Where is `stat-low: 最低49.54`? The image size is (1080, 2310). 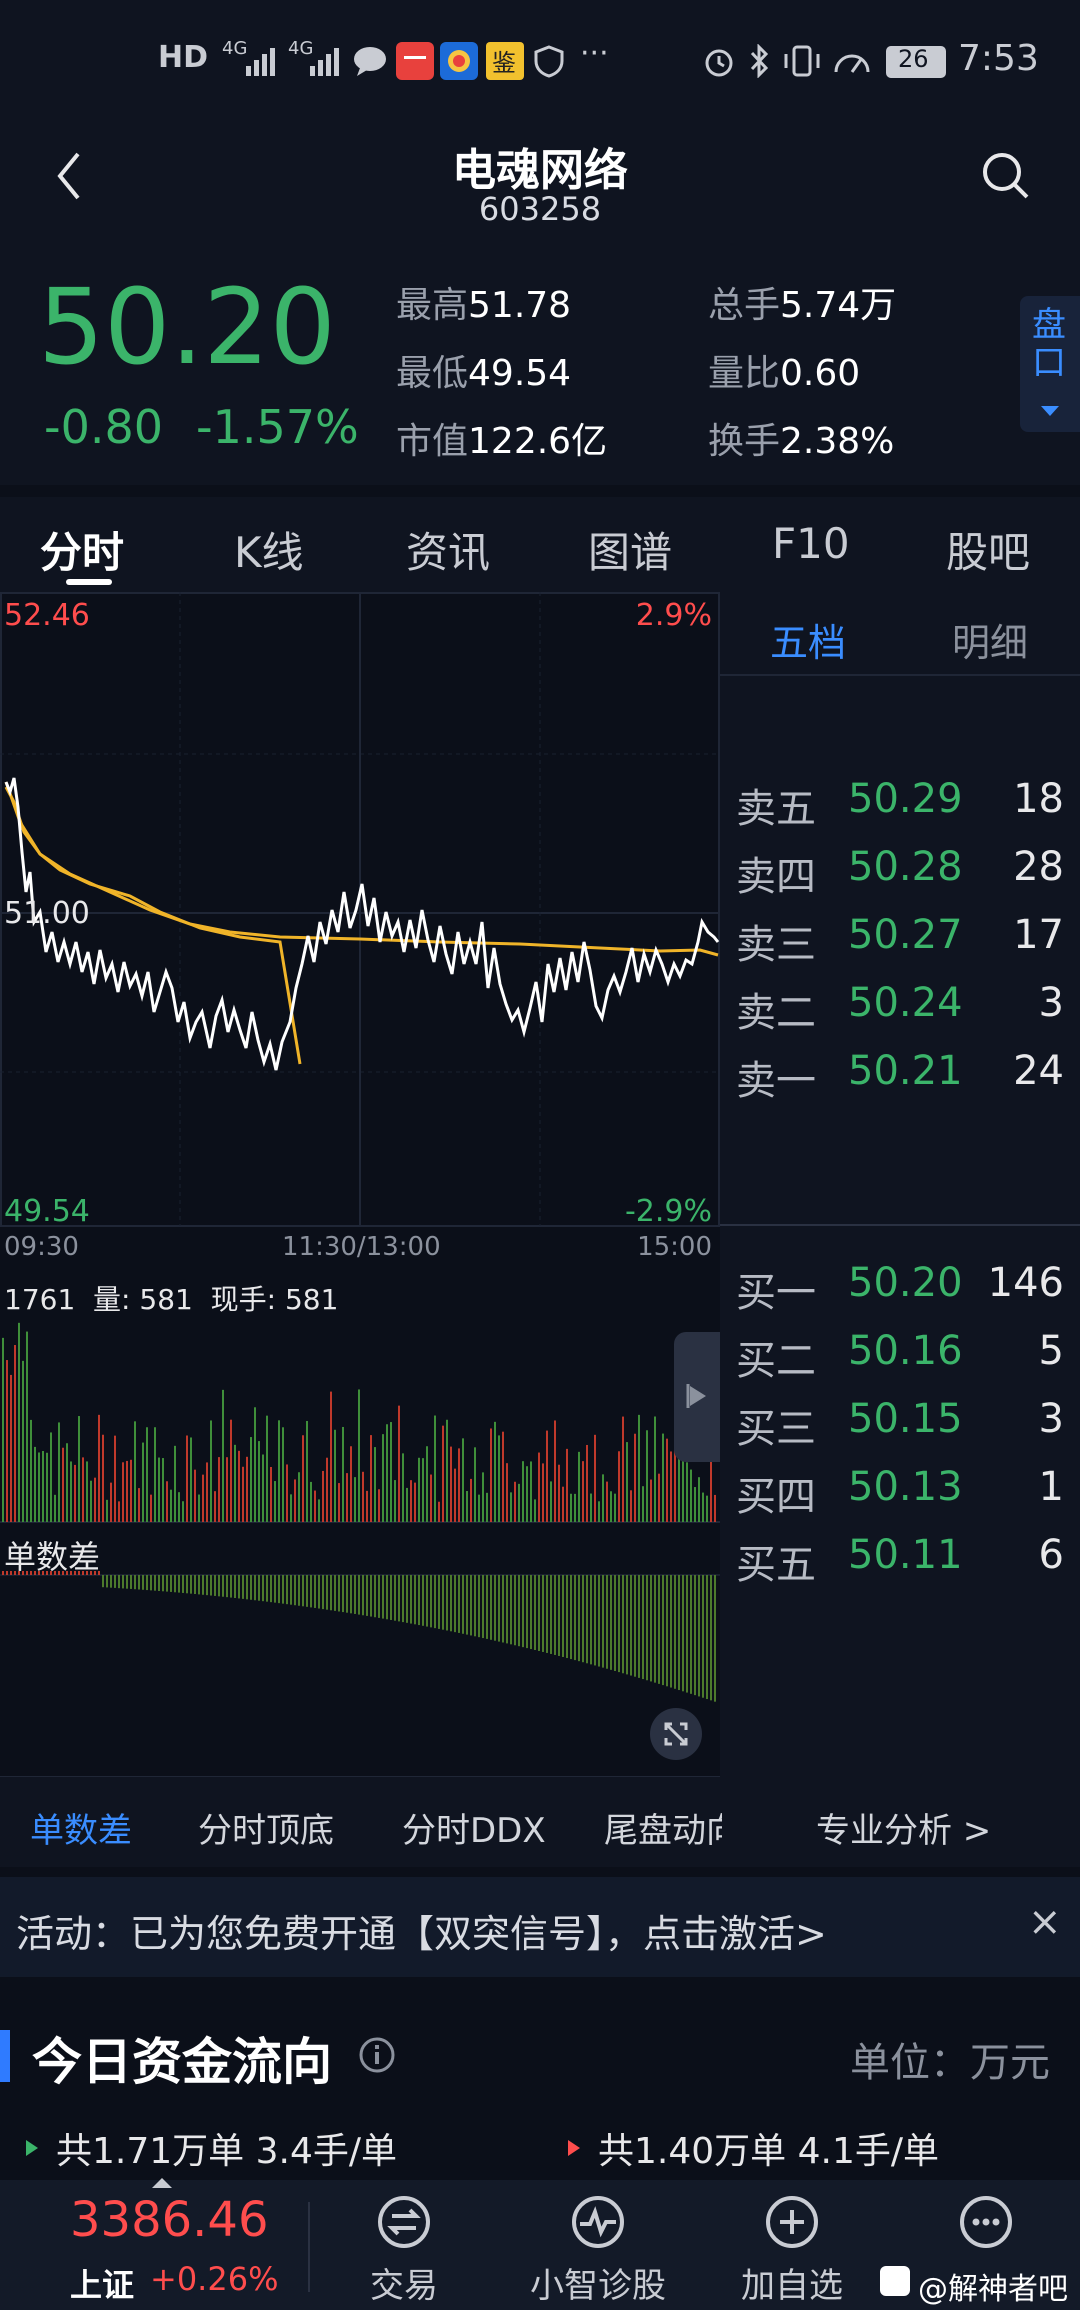
stat-low: 最低49.54 is located at coordinates (483, 370).